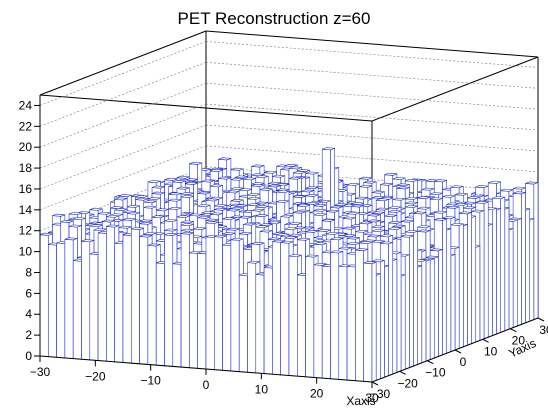 The height and width of the screenshot is (408, 548). What do you see at coordinates (274, 18) in the screenshot?
I see `chart-title: PET Reconstruction z=60` at bounding box center [274, 18].